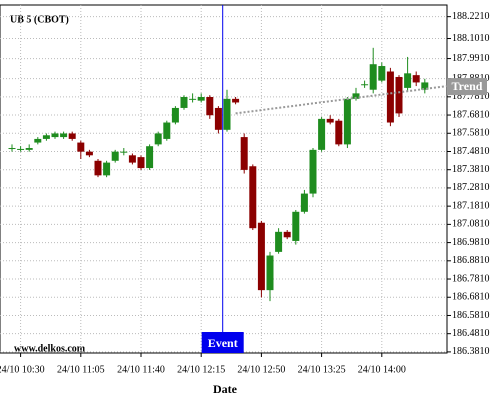 This screenshot has width=500, height=400. Describe the element at coordinates (22, 369) in the screenshot. I see `x-tick-label: 24/10 10:30` at that location.